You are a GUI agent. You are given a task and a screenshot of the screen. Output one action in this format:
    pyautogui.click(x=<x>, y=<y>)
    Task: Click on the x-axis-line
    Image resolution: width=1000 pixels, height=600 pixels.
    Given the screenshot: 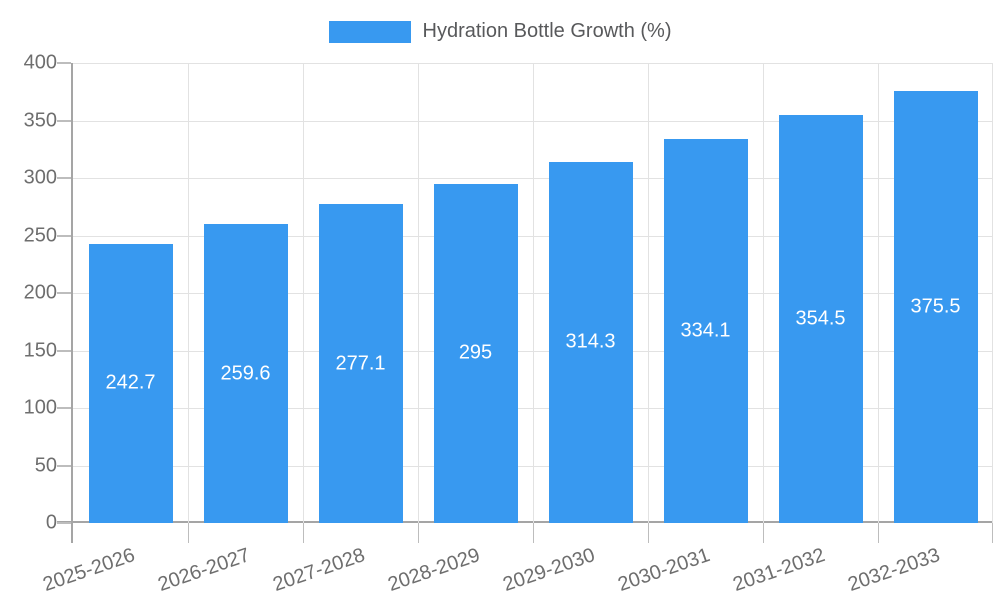 What is the action you would take?
    pyautogui.click(x=525, y=522)
    